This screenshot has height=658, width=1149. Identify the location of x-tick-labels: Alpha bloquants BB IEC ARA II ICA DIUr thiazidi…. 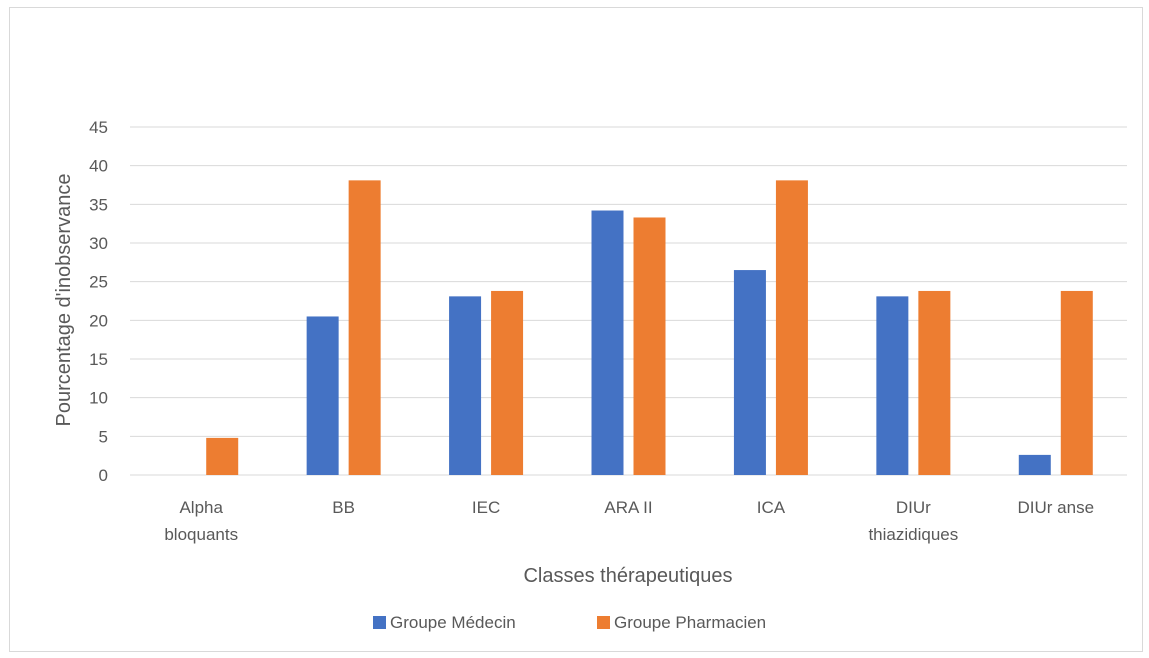
(629, 521).